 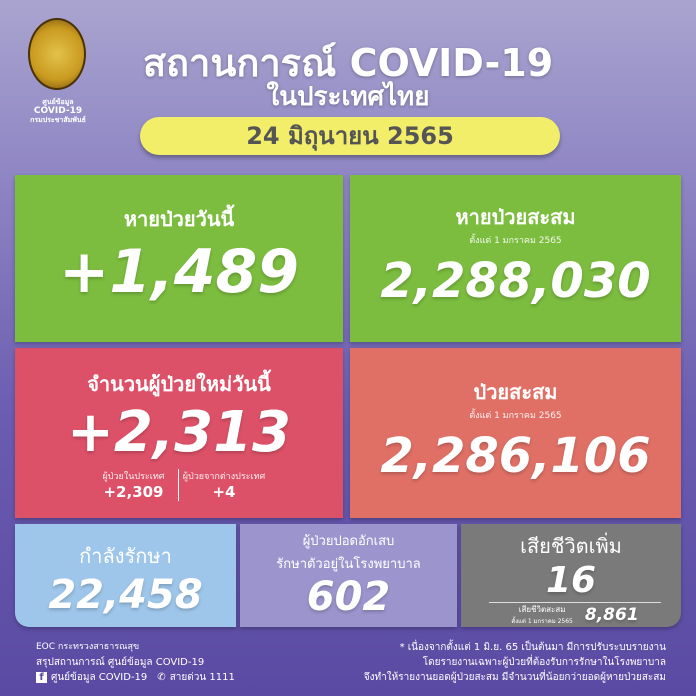 What do you see at coordinates (41, 677) in the screenshot?
I see `facebook-icon: f` at bounding box center [41, 677].